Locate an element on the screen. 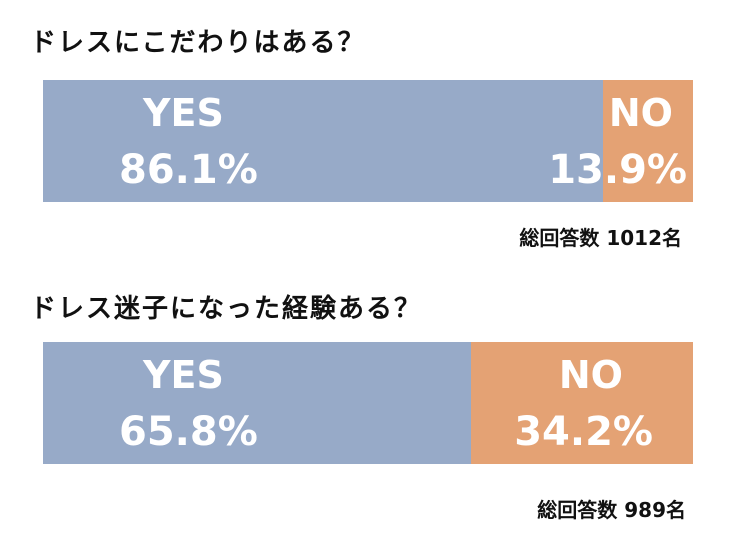 The width and height of the screenshot is (750, 560). total-respondents: 総回答数 1012名 is located at coordinates (600, 238).